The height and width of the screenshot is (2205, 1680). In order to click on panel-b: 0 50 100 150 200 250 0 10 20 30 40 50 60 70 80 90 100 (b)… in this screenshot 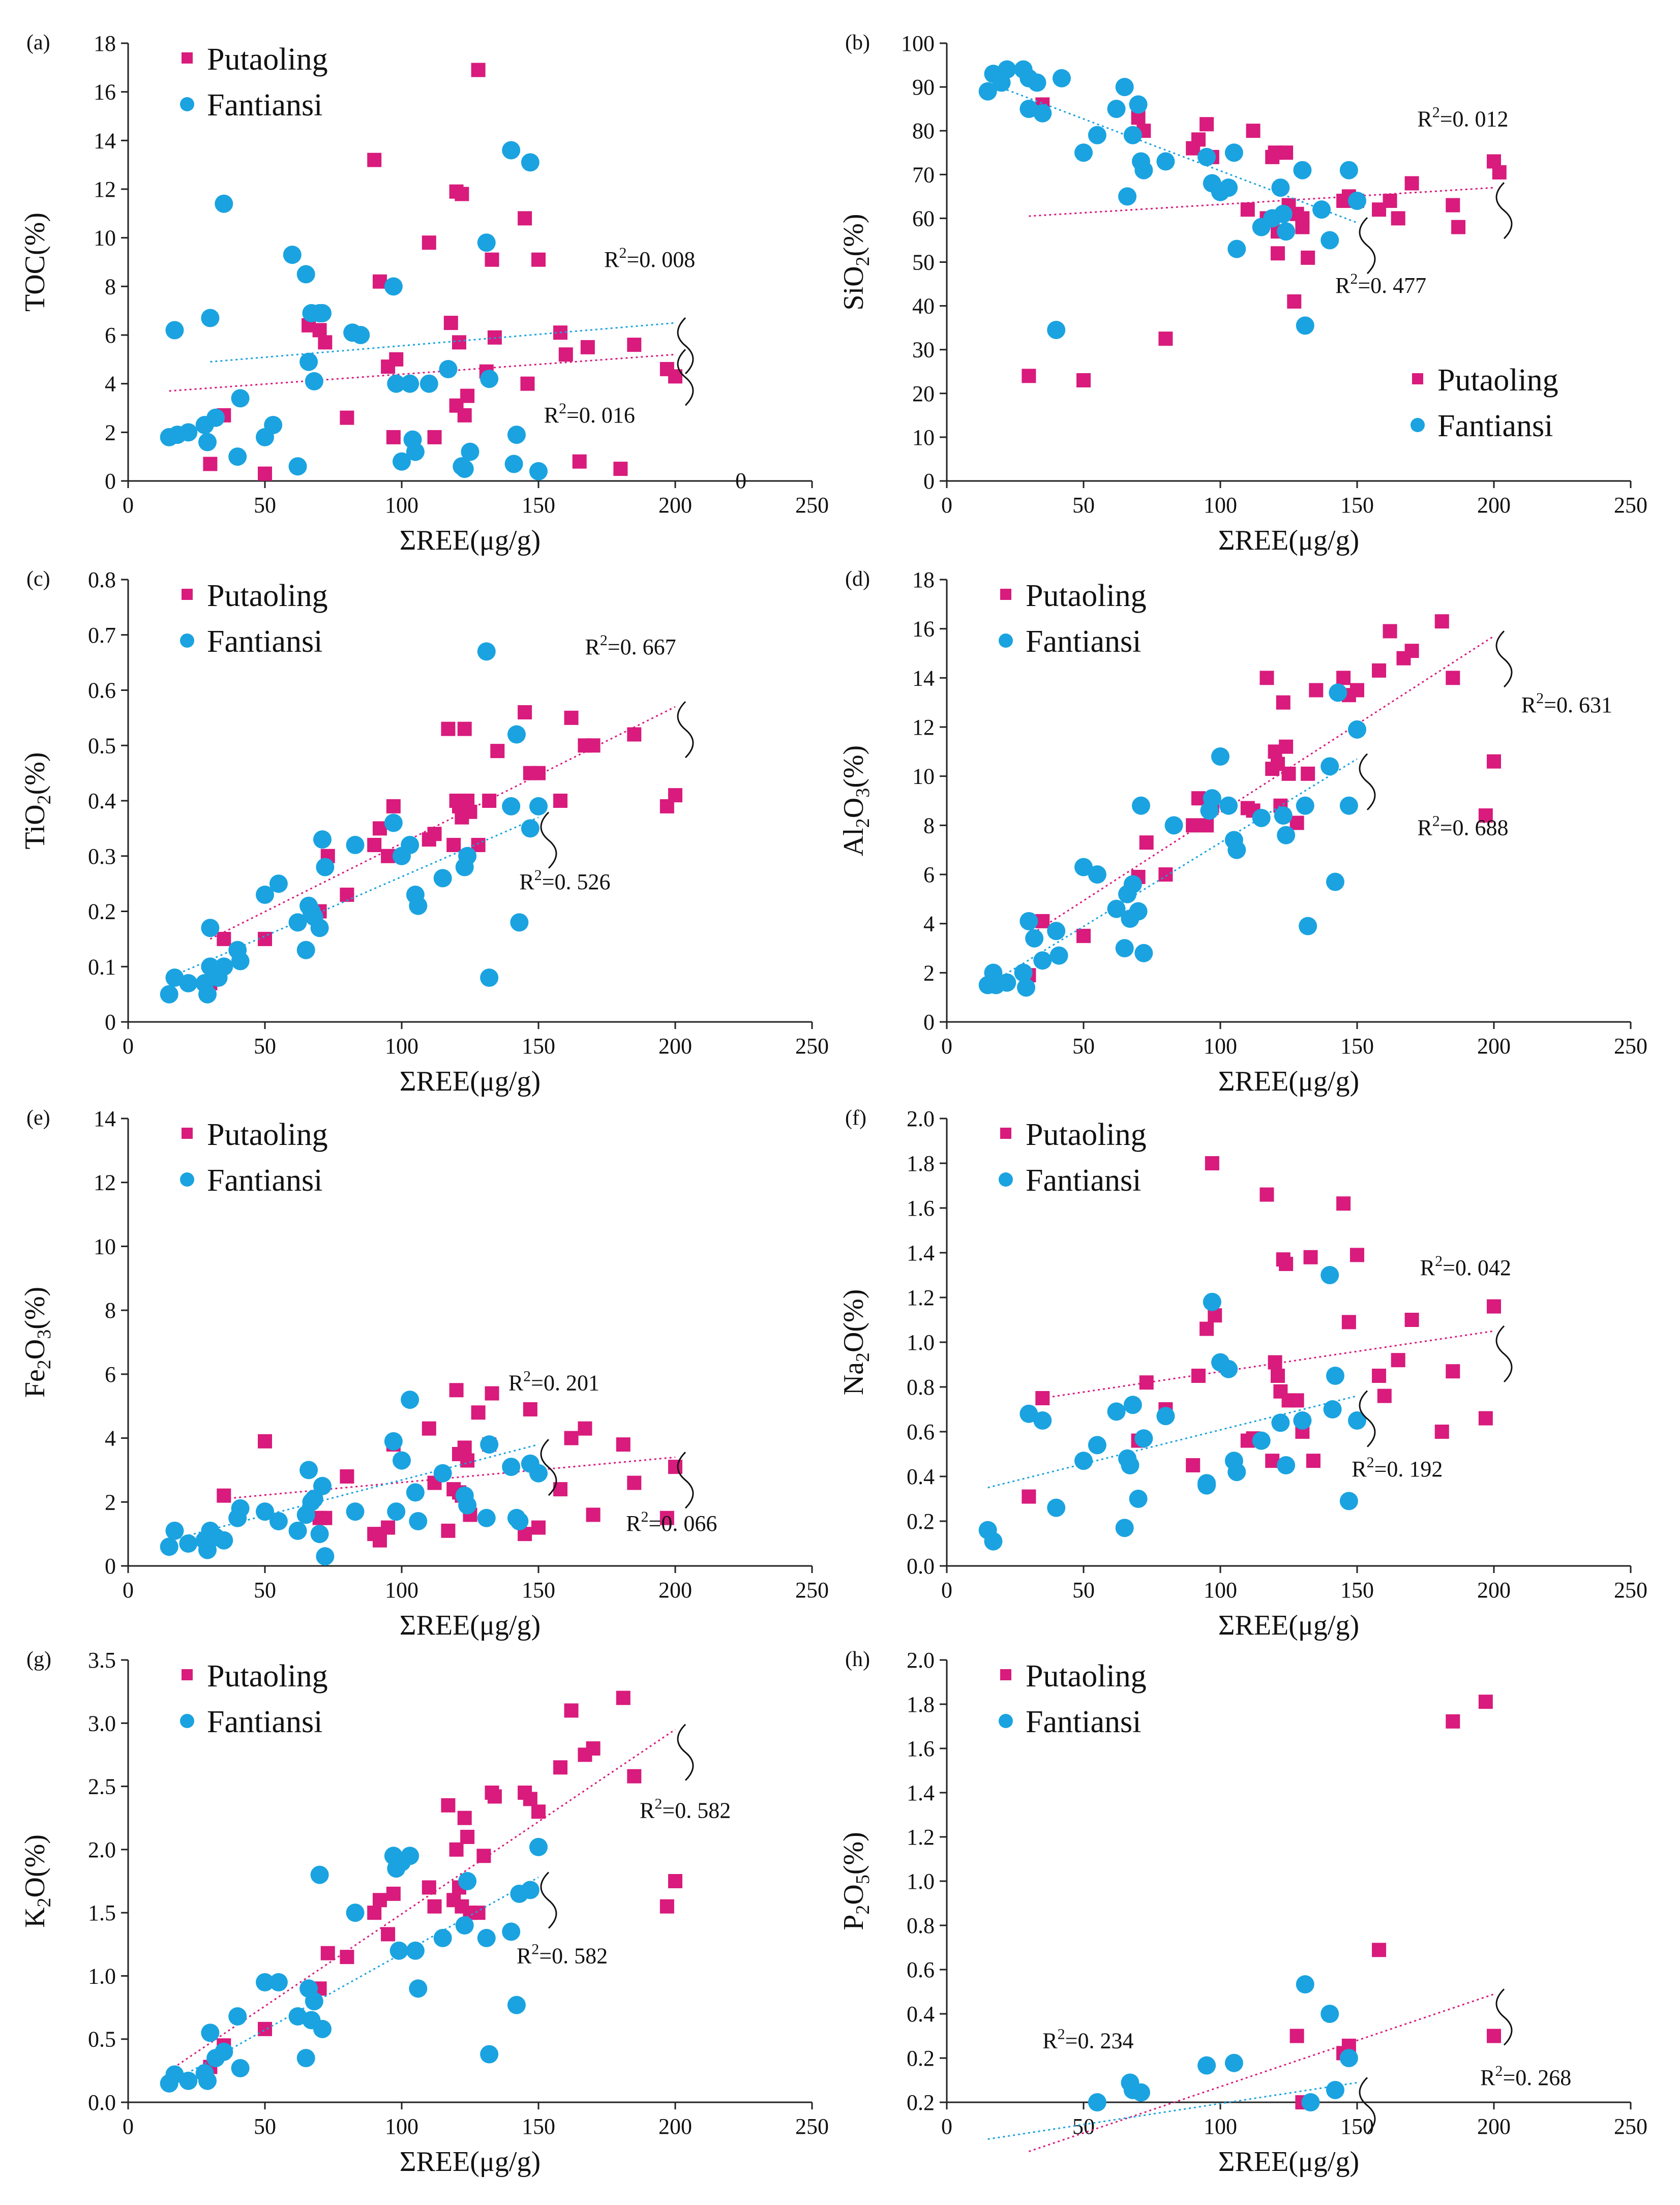, I will do `click(1242, 294)`.